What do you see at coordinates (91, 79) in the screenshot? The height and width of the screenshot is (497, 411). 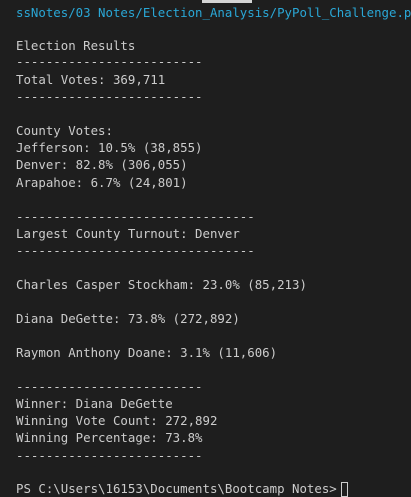 I see `total-votes: Total Votes: 369,711` at bounding box center [91, 79].